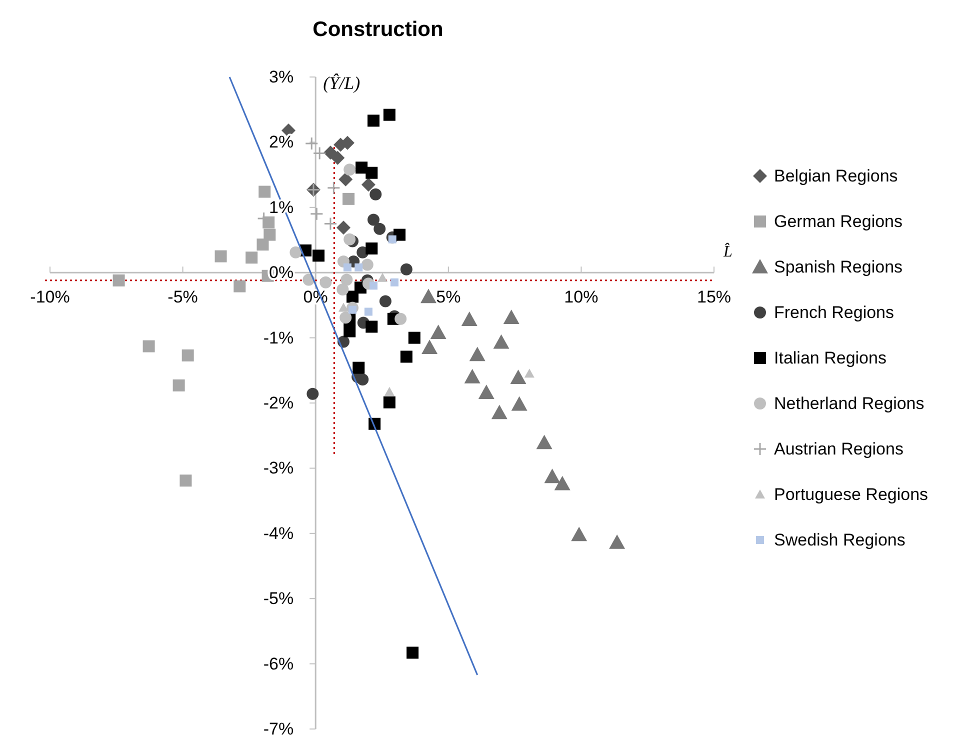  Describe the element at coordinates (838, 267) in the screenshot. I see `legend-label: Spanish Regions` at that location.